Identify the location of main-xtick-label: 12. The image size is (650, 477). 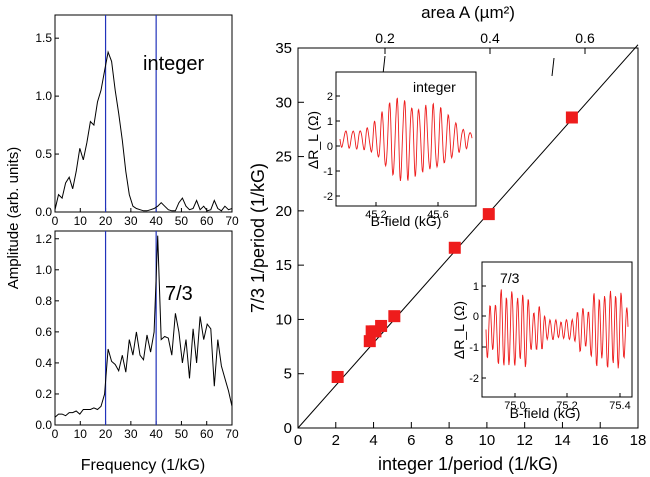
(524, 440).